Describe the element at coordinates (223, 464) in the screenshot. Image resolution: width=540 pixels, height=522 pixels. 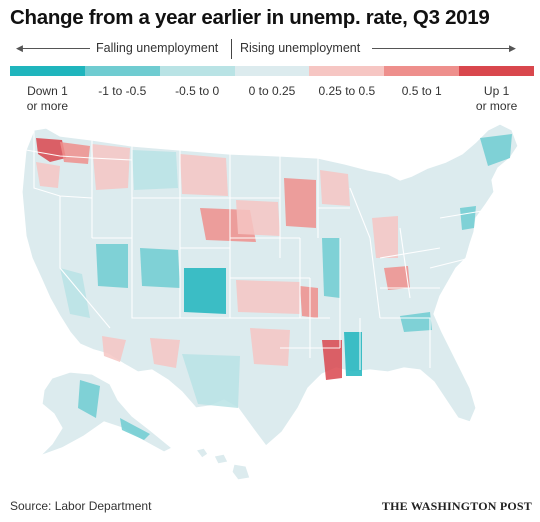
I see `hawaii-shape` at that location.